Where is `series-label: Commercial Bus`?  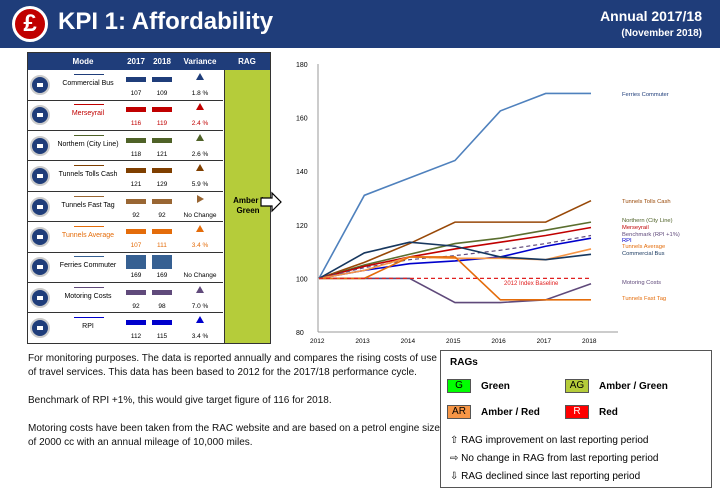 series-label: Commercial Bus is located at coordinates (643, 254).